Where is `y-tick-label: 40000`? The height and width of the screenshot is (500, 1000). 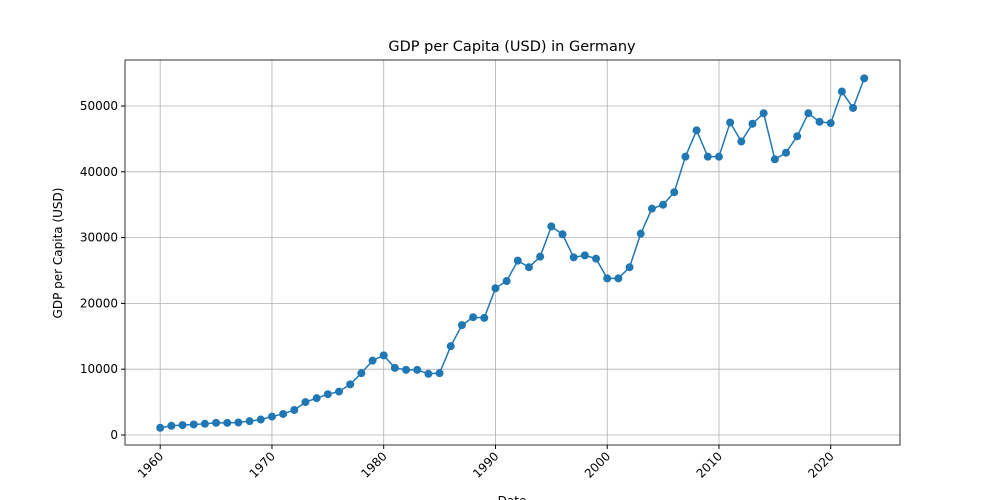 y-tick-label: 40000 is located at coordinates (99, 172).